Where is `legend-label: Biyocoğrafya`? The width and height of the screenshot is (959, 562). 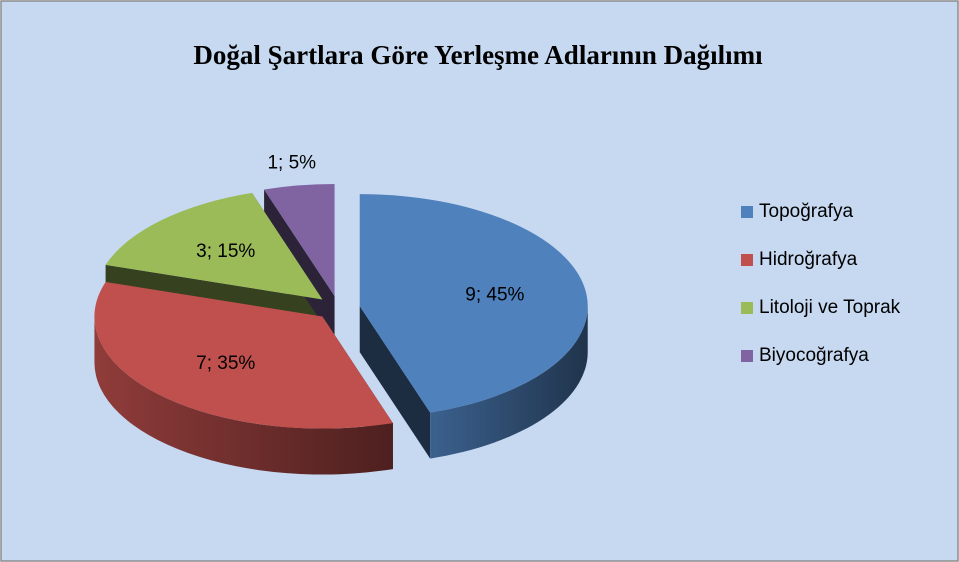 legend-label: Biyocoğrafya is located at coordinates (814, 355).